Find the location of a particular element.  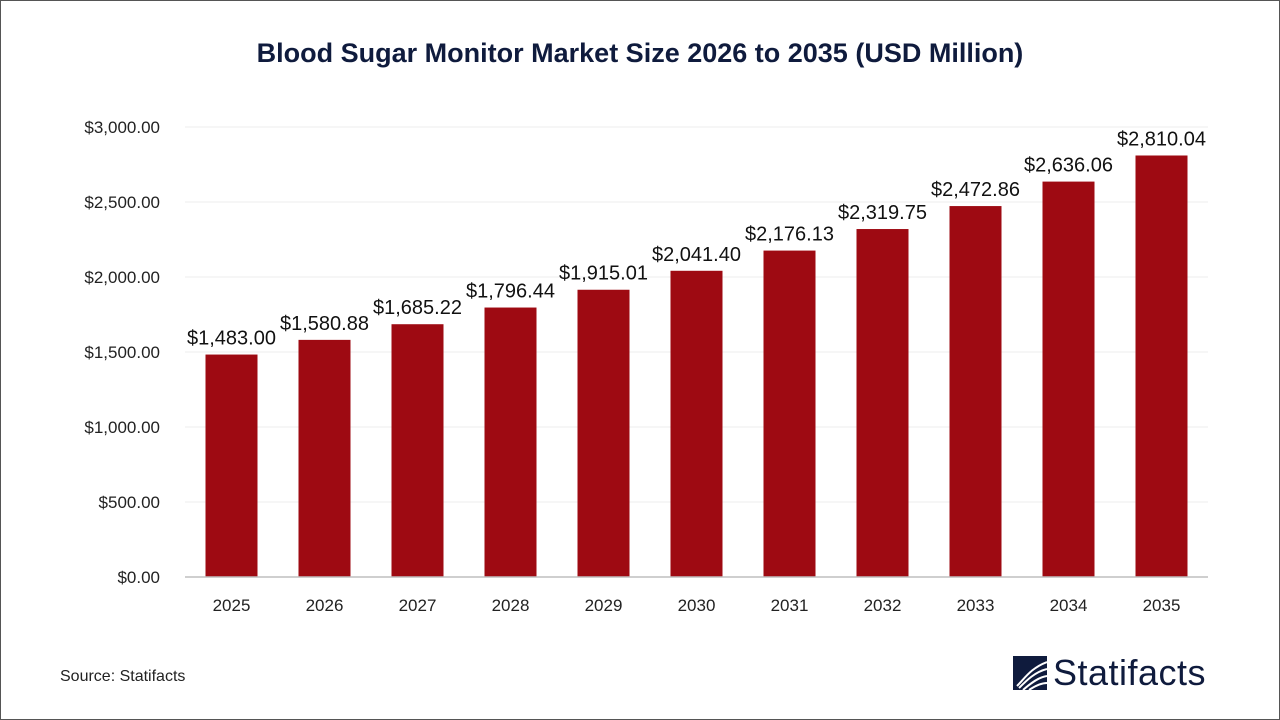

y-tick-label: $2,500.00 is located at coordinates (122, 202).